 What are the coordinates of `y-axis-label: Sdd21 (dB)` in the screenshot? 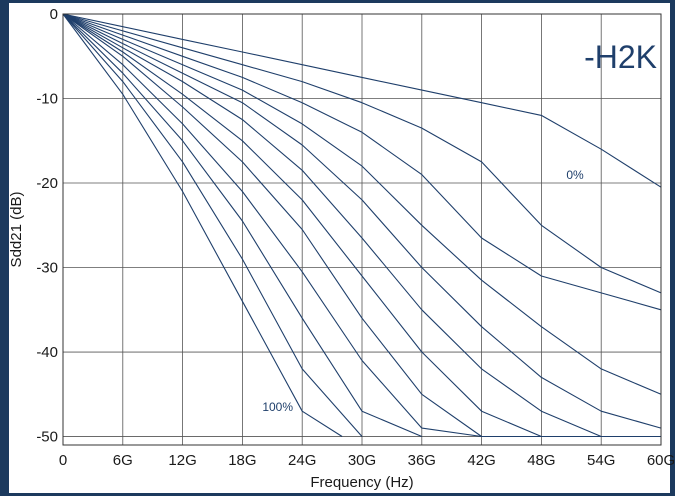 It's located at (16, 230).